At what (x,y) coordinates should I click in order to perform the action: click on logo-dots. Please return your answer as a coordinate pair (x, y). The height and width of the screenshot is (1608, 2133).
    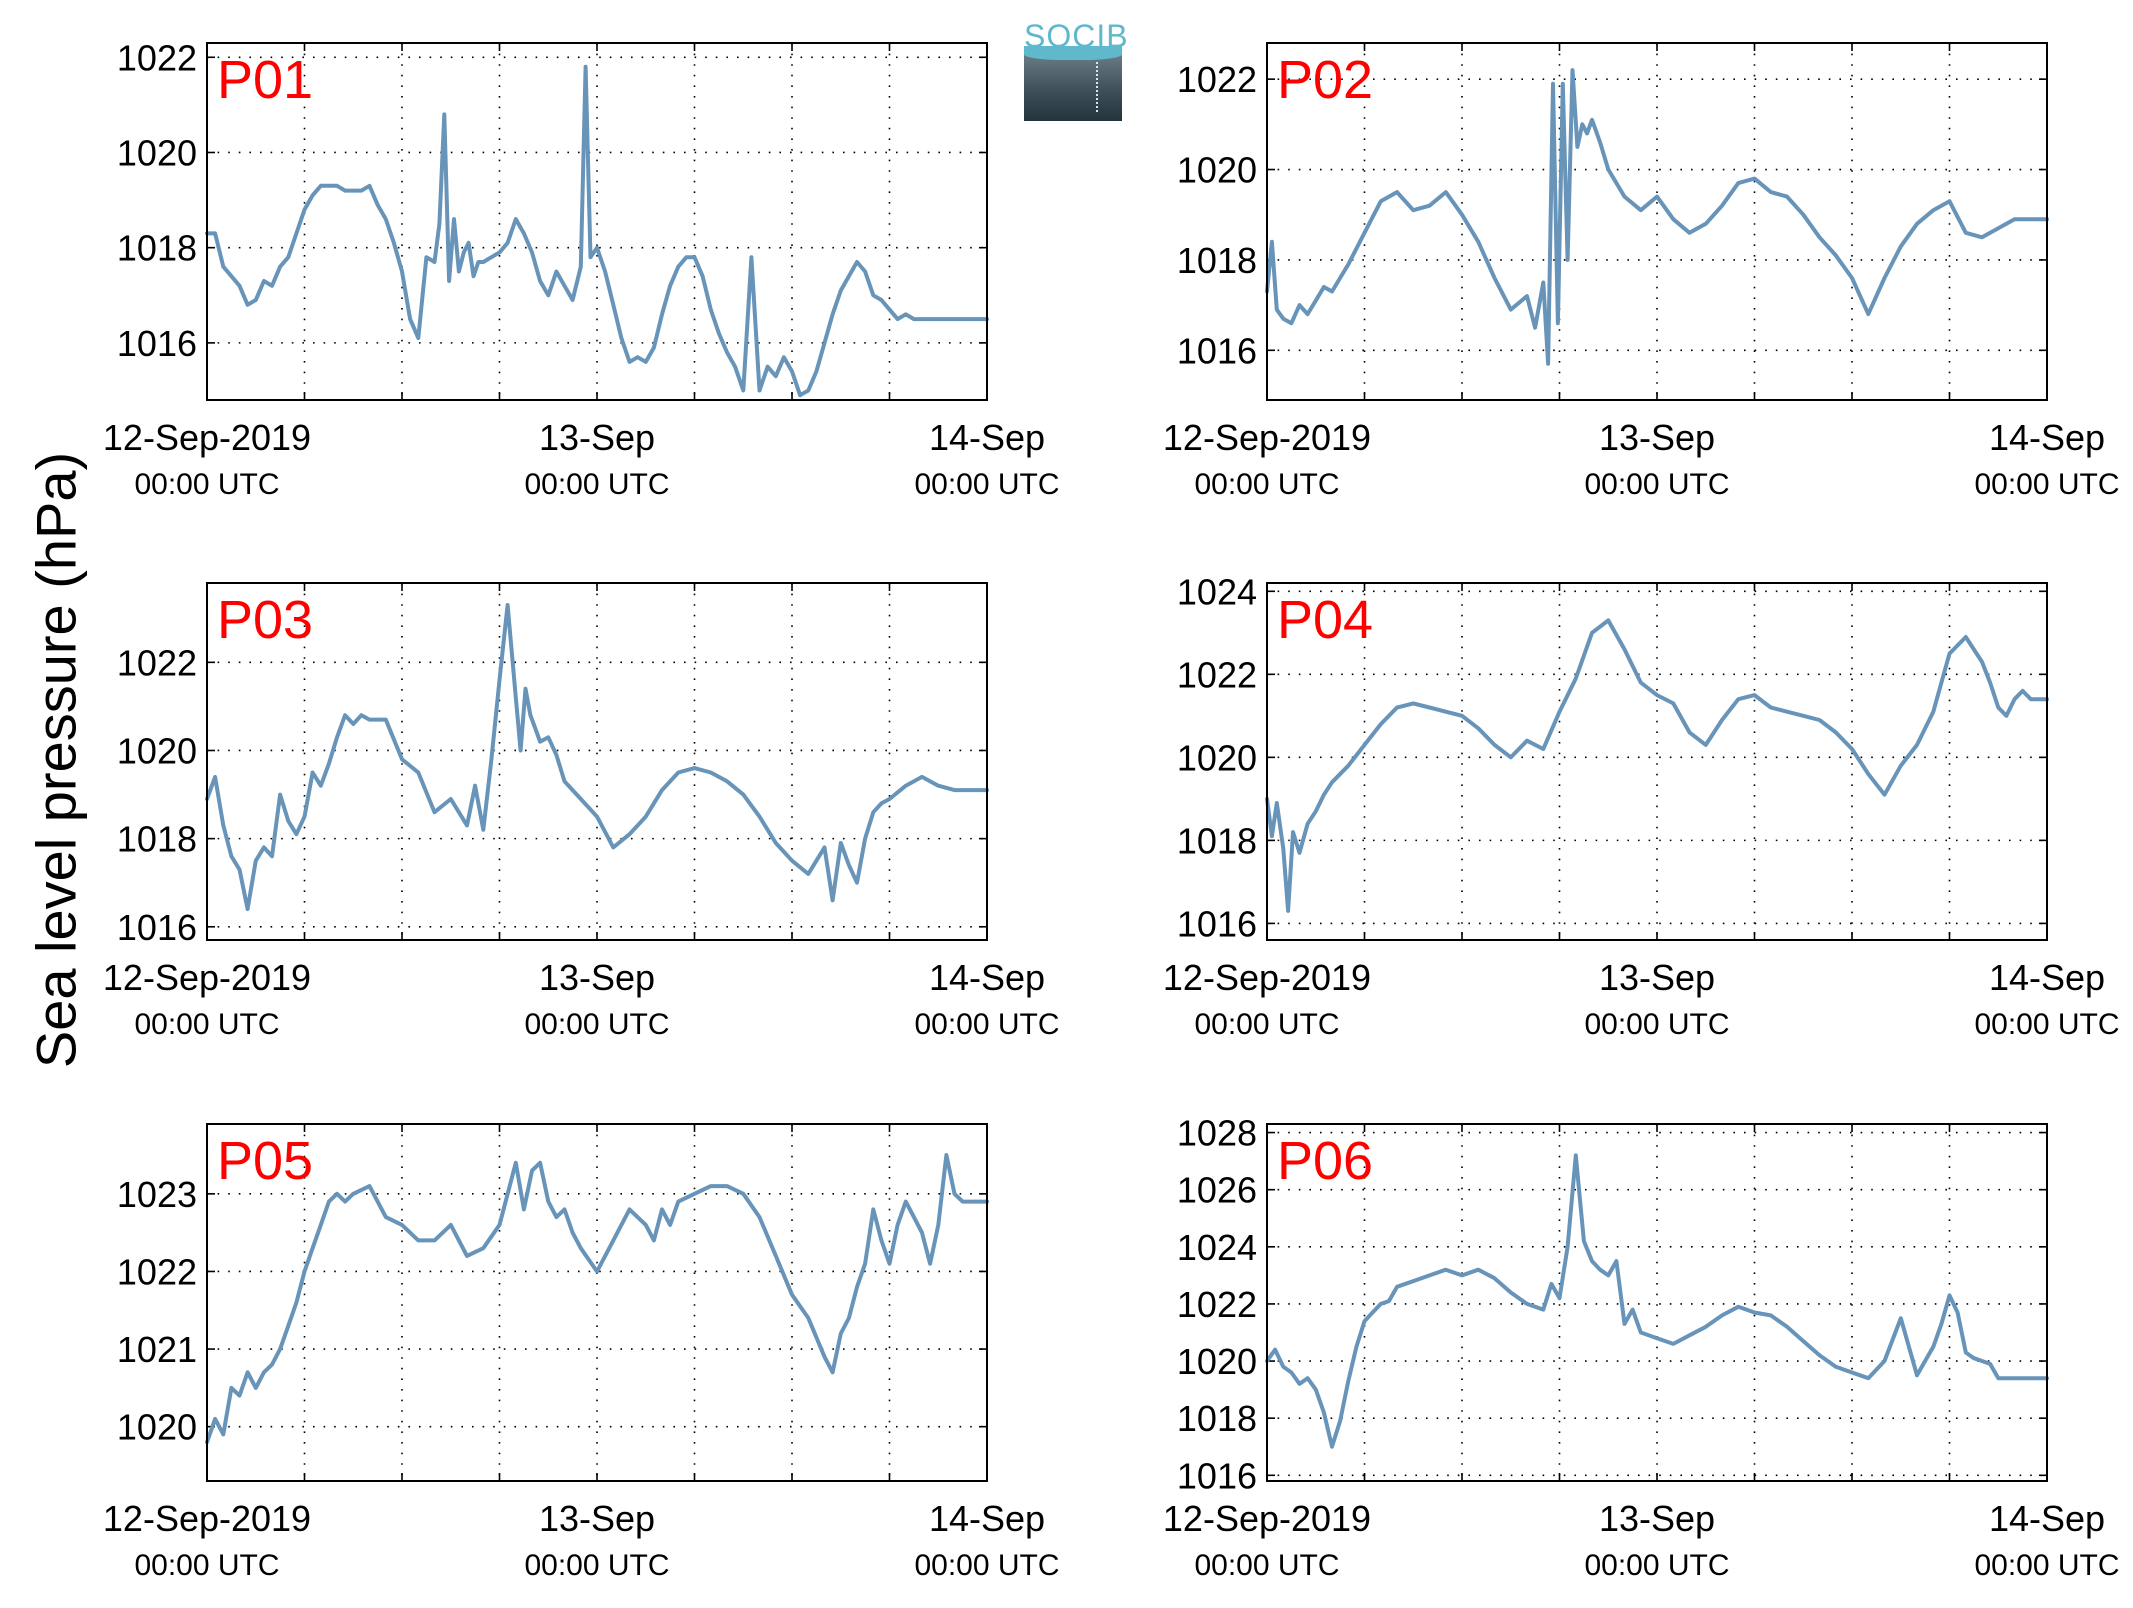
    Looking at the image, I should click on (1097, 87).